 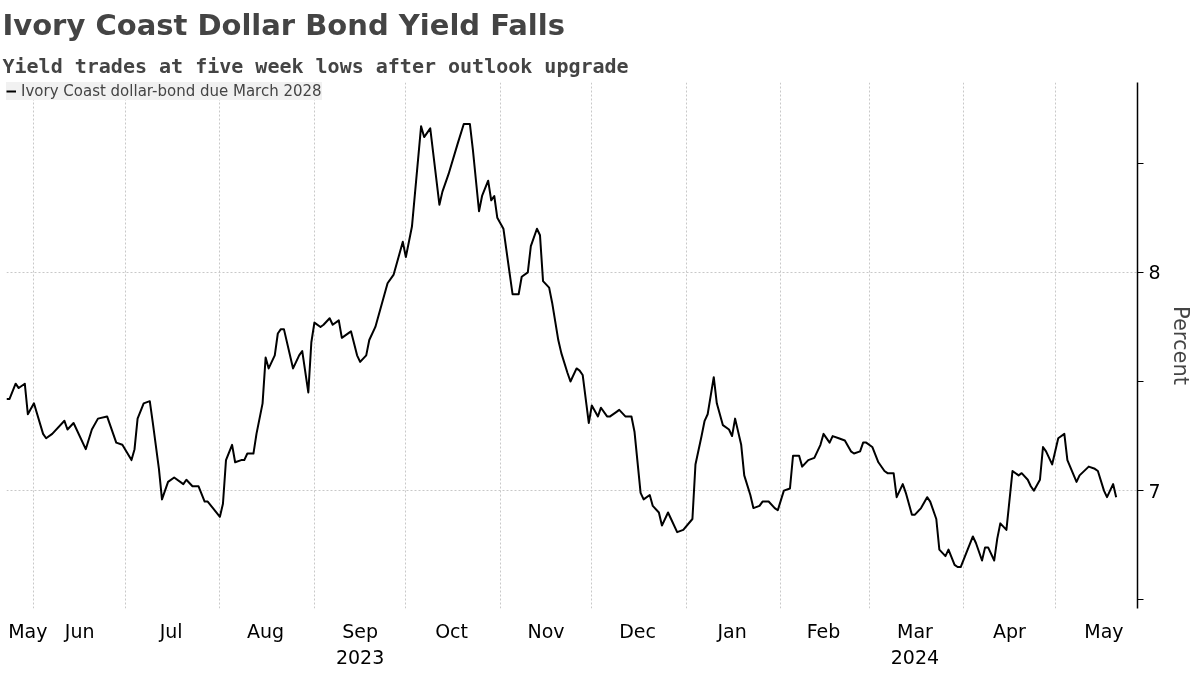 What do you see at coordinates (1154, 490) in the screenshot?
I see `y-tick-label: 7` at bounding box center [1154, 490].